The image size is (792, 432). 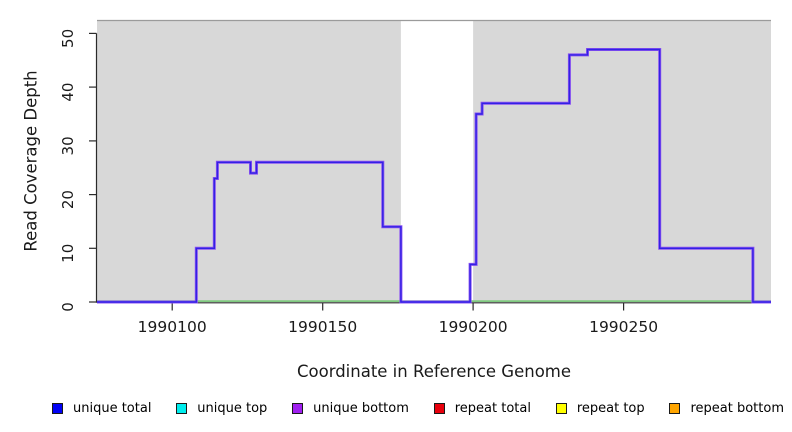 I want to click on y-tick-label: 50, so click(x=68, y=38).